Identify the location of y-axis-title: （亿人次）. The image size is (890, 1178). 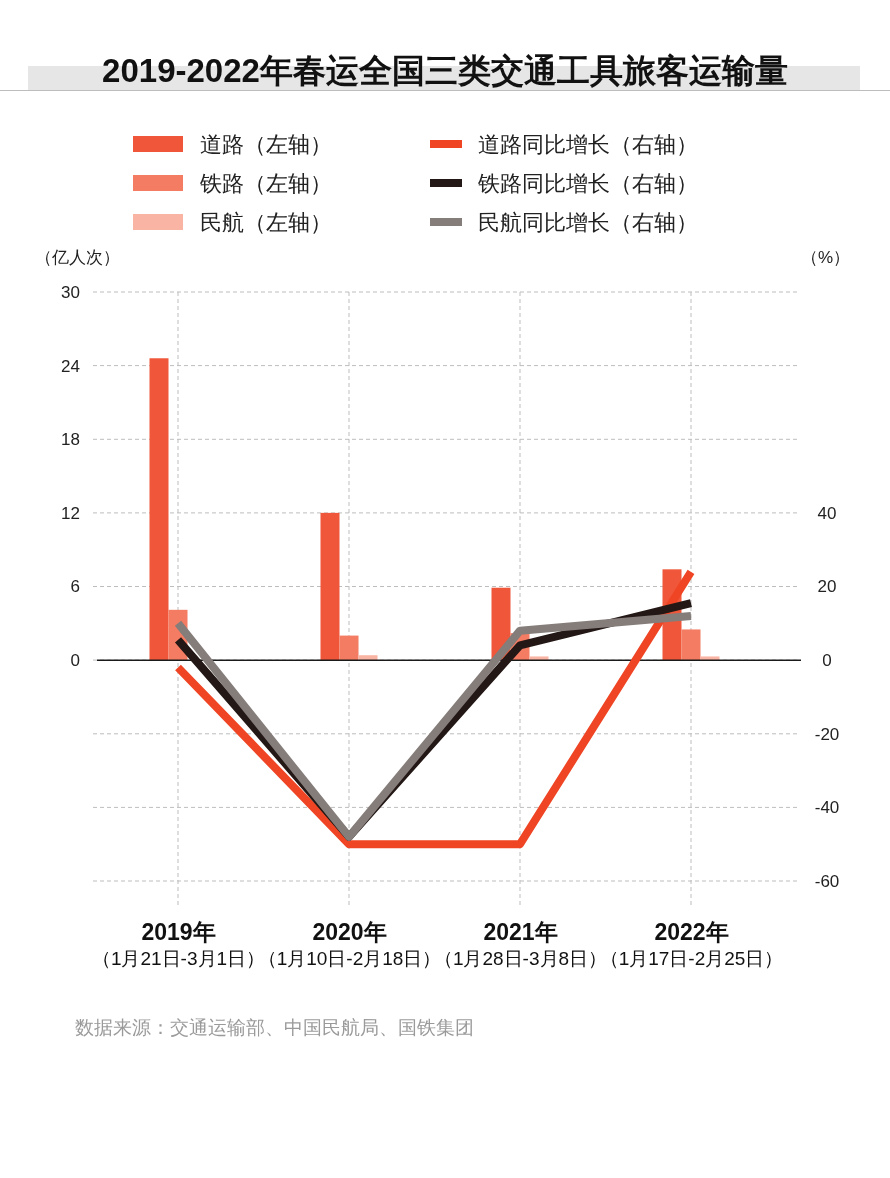
(77, 257).